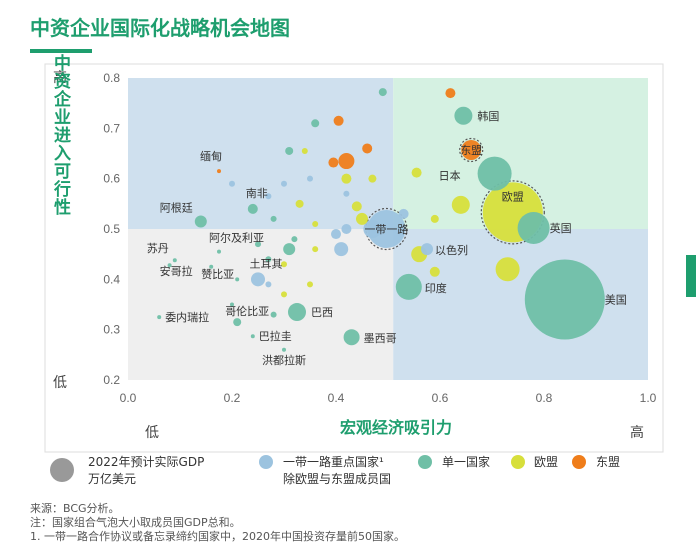 This screenshot has height=559, width=696. I want to click on bubble-阿根廷, so click(200, 221).